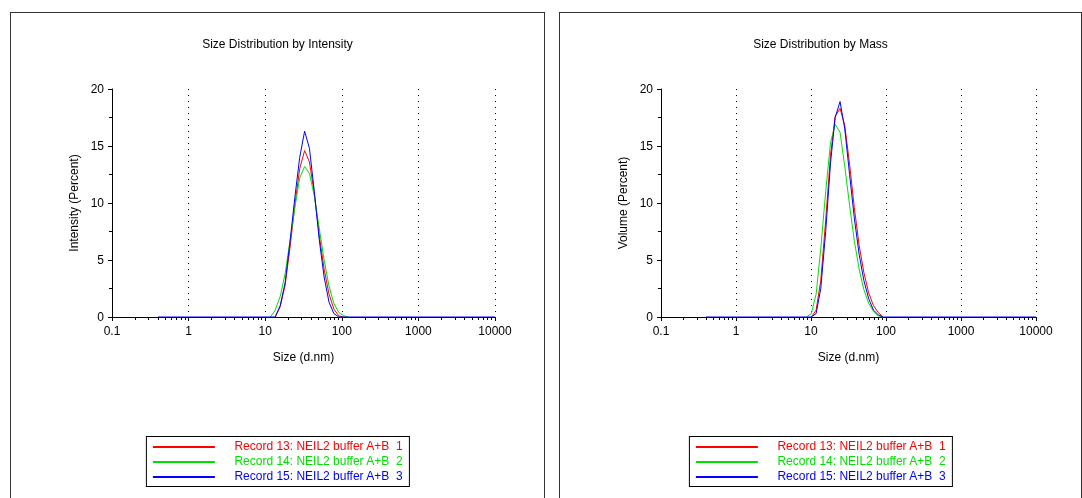  I want to click on chart-title: Size Distribution by Intensity, so click(277, 44).